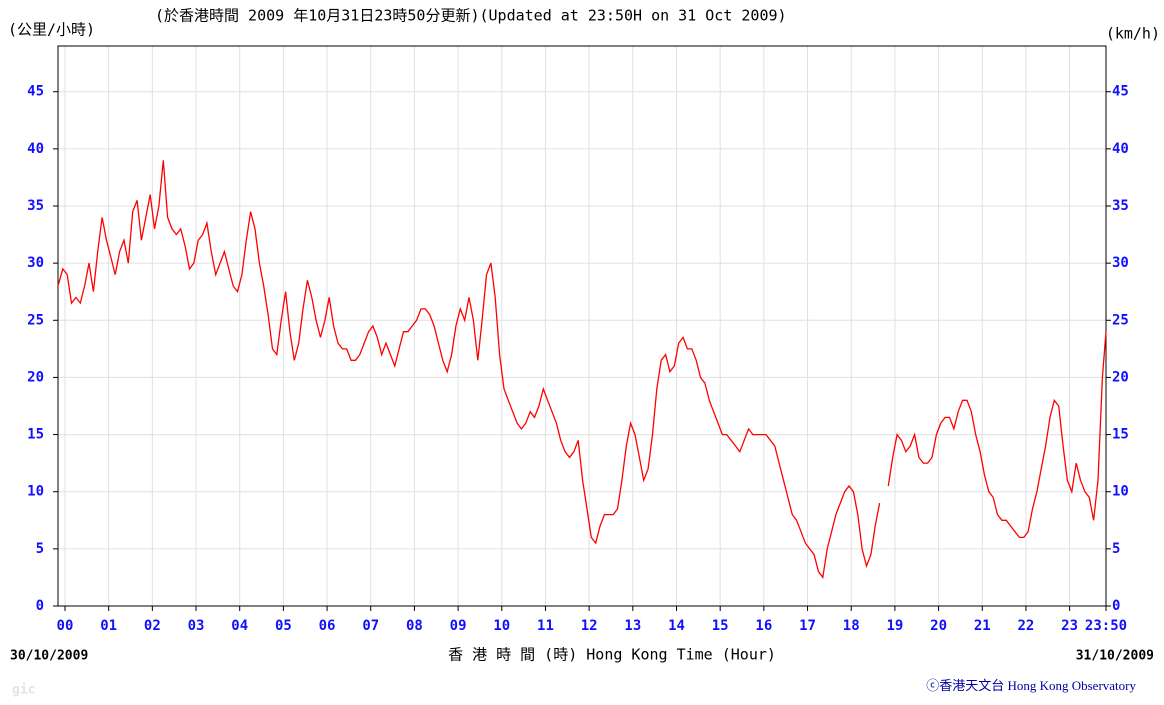  Describe the element at coordinates (40, 549) in the screenshot. I see `y-tick-label: 5` at that location.